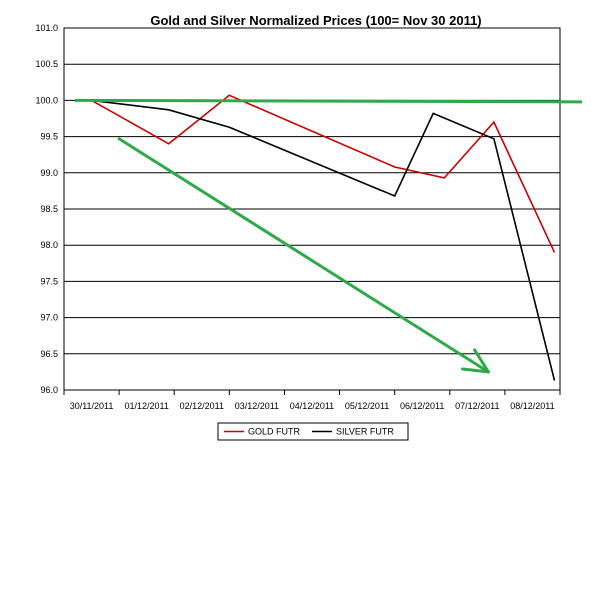  I want to click on y-tick-label: 99.5, so click(49, 137).